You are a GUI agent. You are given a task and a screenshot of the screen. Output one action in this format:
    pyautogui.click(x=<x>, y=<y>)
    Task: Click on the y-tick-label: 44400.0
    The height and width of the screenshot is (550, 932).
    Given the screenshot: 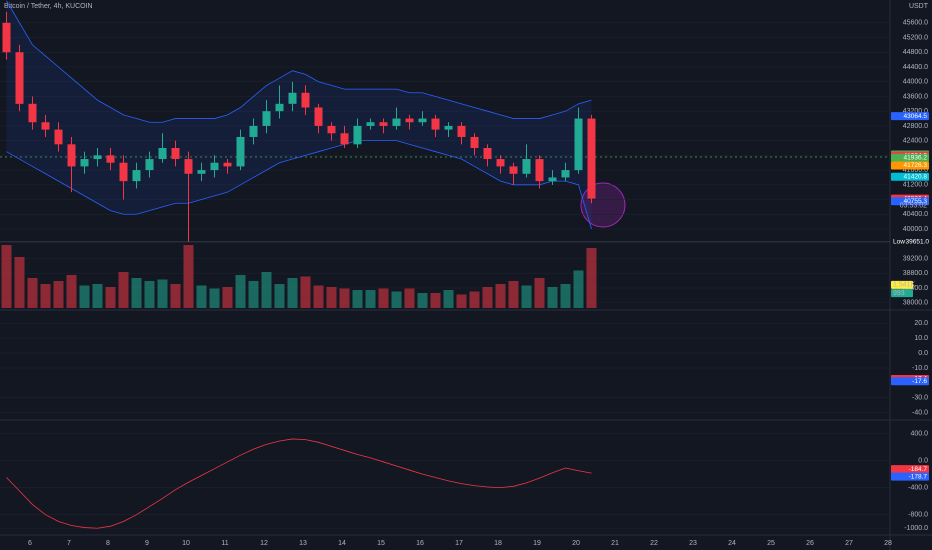 What is the action you would take?
    pyautogui.click(x=915, y=67)
    